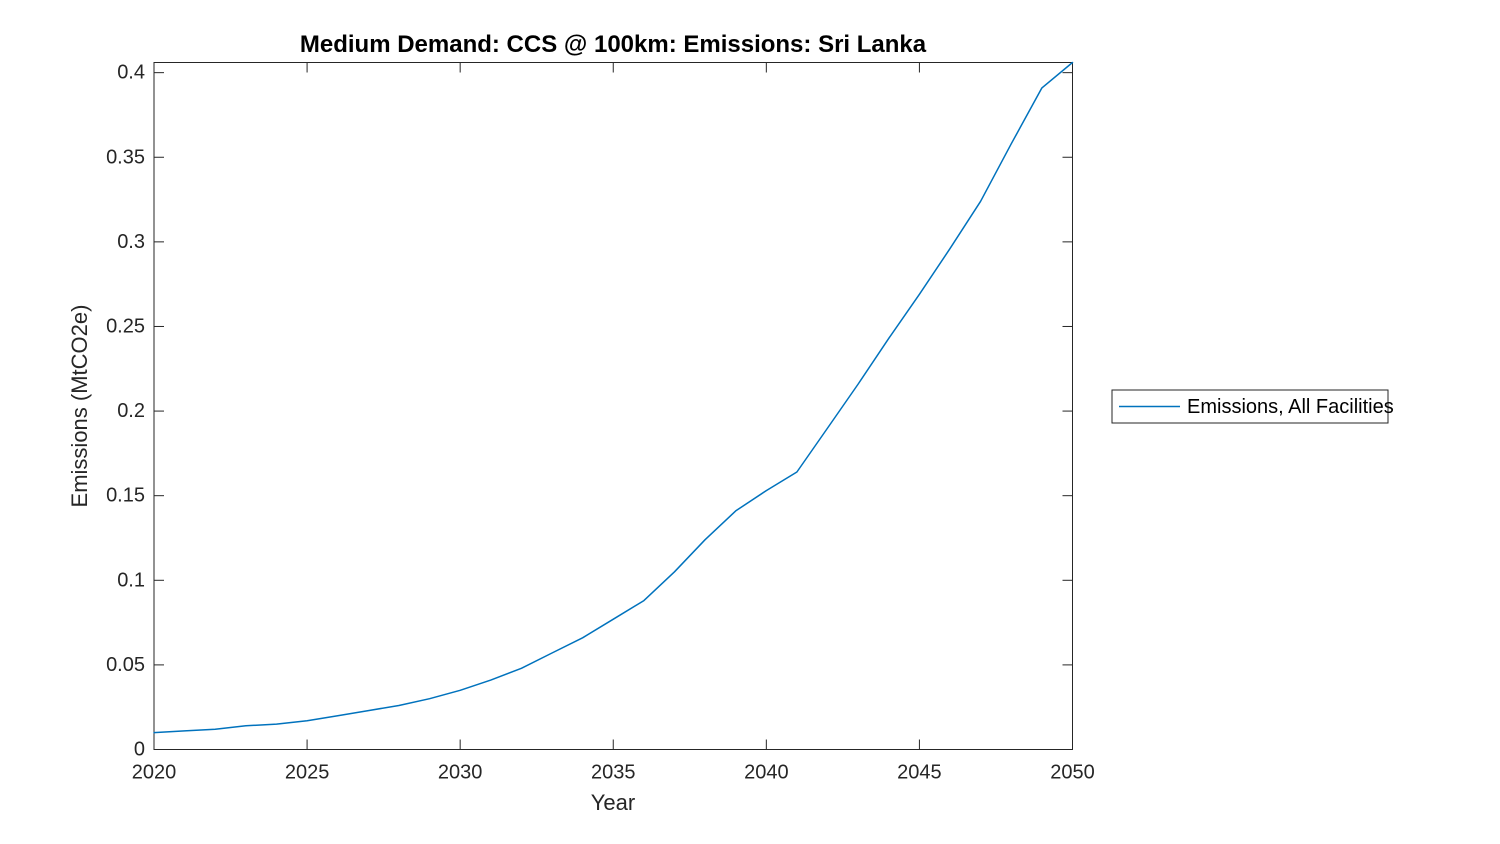 The width and height of the screenshot is (1500, 844). Describe the element at coordinates (613, 773) in the screenshot. I see `x-tick-label: 2035` at that location.